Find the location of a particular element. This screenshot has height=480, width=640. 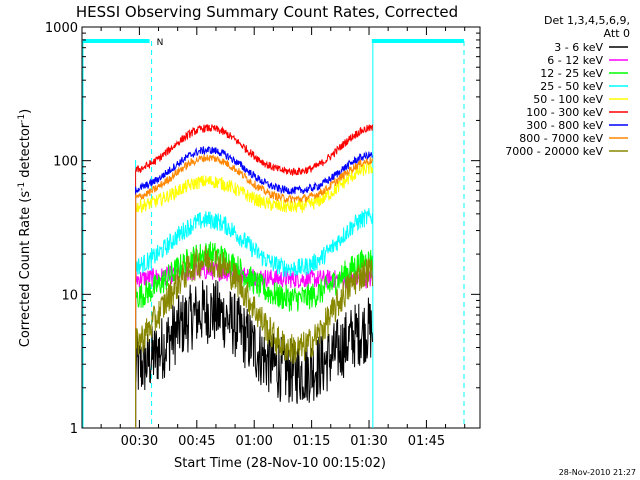

flag-label: N is located at coordinates (160, 43).